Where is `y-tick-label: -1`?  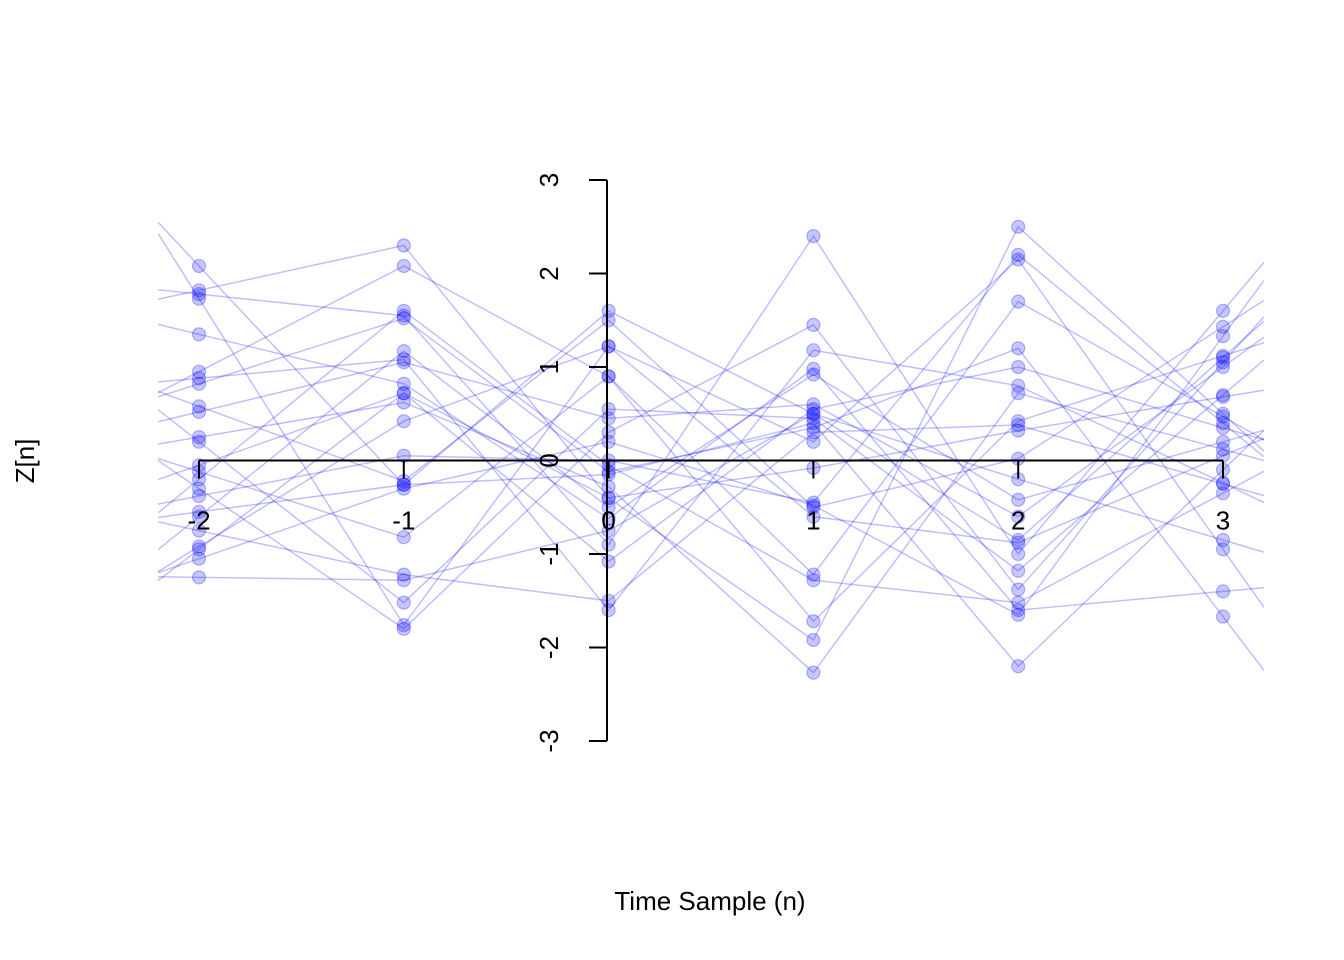
y-tick-label: -1 is located at coordinates (549, 553).